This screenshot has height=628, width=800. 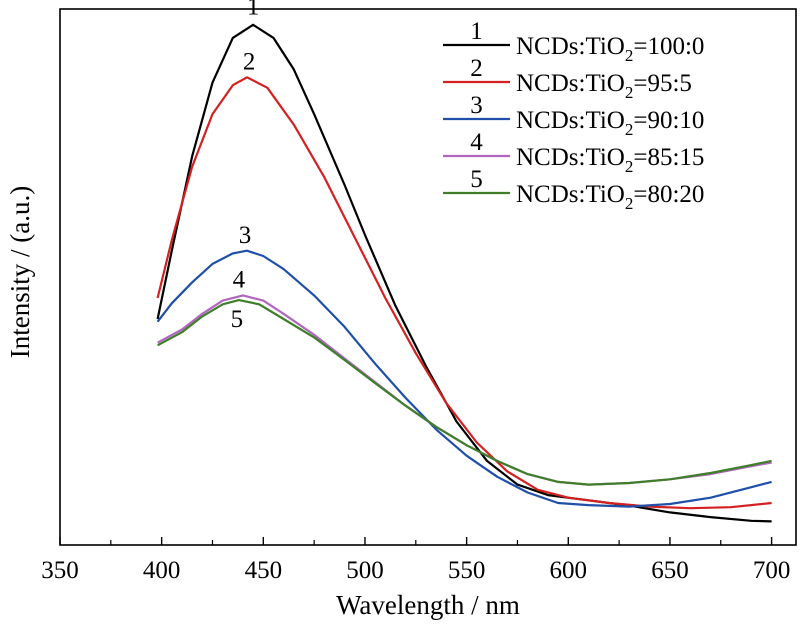 What do you see at coordinates (249, 61) in the screenshot?
I see `curve-label-2: 2` at bounding box center [249, 61].